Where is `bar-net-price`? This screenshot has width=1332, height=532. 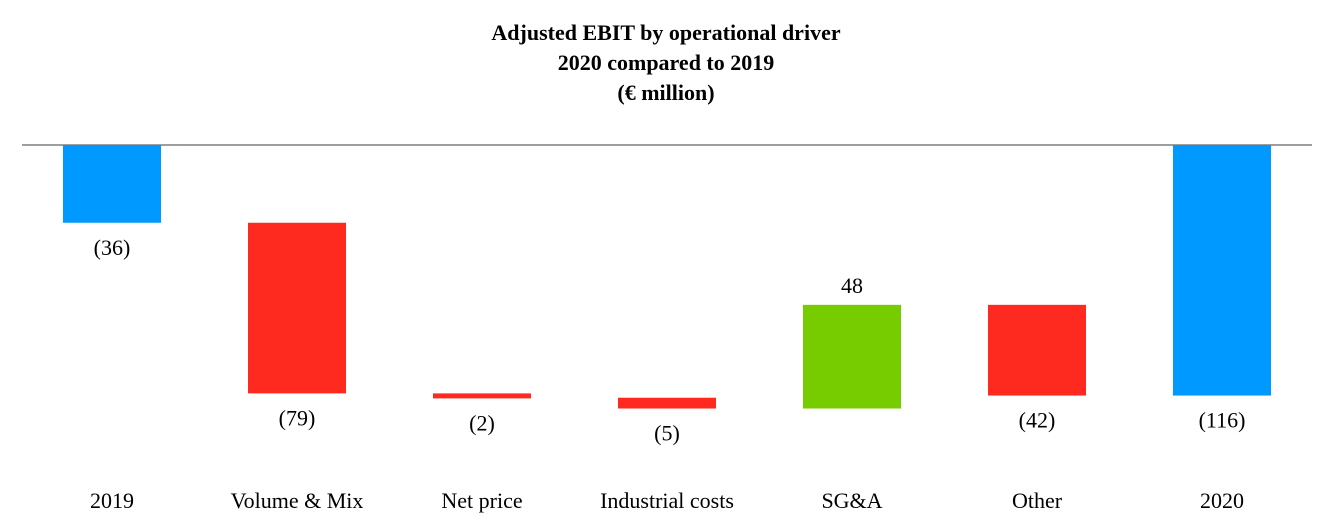
bar-net-price is located at coordinates (482, 396).